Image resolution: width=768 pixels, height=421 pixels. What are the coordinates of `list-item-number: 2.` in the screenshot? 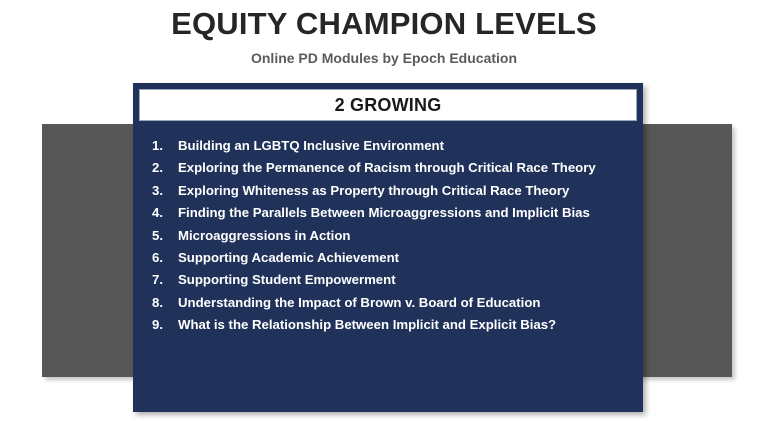 It's located at (157, 168).